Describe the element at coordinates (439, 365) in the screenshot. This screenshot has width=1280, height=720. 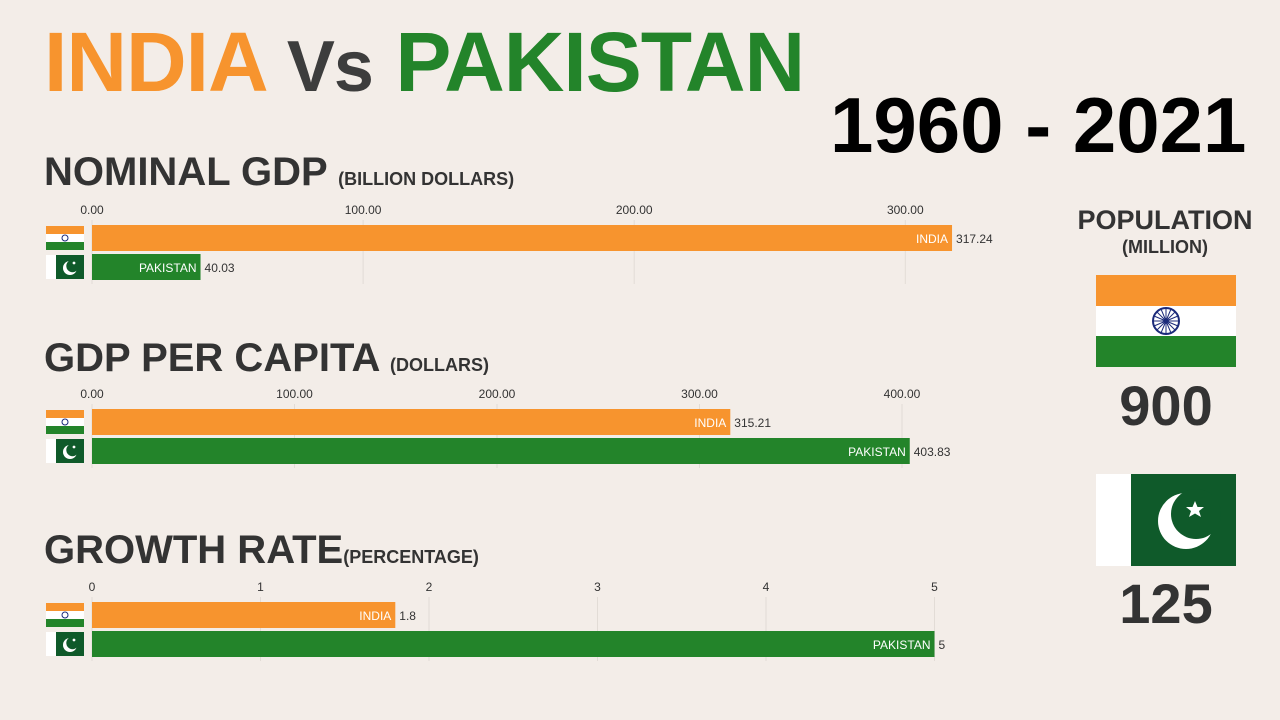
I see `gdp-per-capita-unit: (DOLLARS)` at that location.